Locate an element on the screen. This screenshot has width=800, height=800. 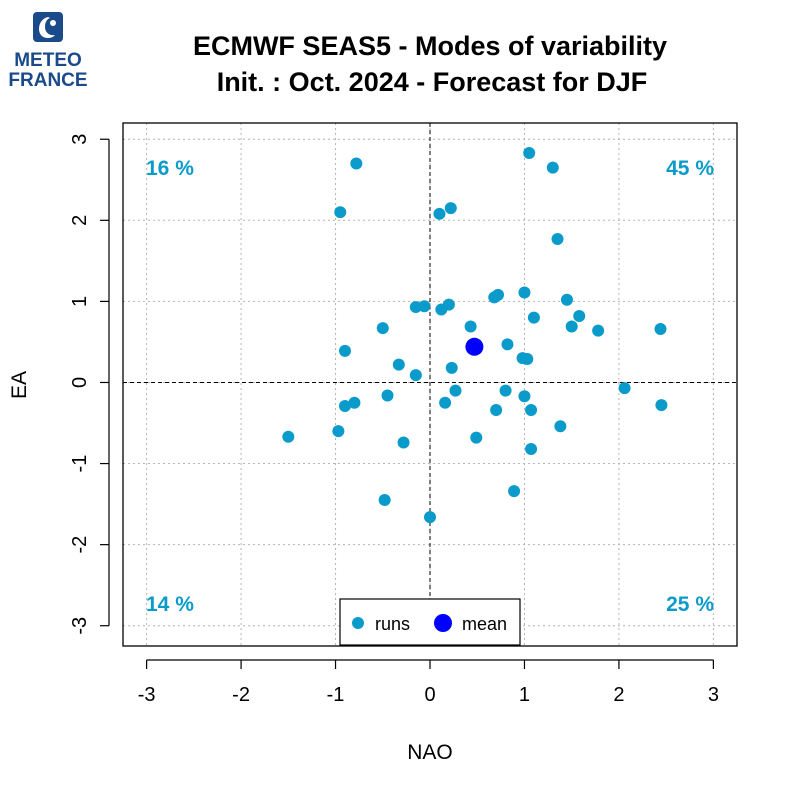
y-axis: -3 -2 -1 0 1 2 3 is located at coordinates (89, 384).